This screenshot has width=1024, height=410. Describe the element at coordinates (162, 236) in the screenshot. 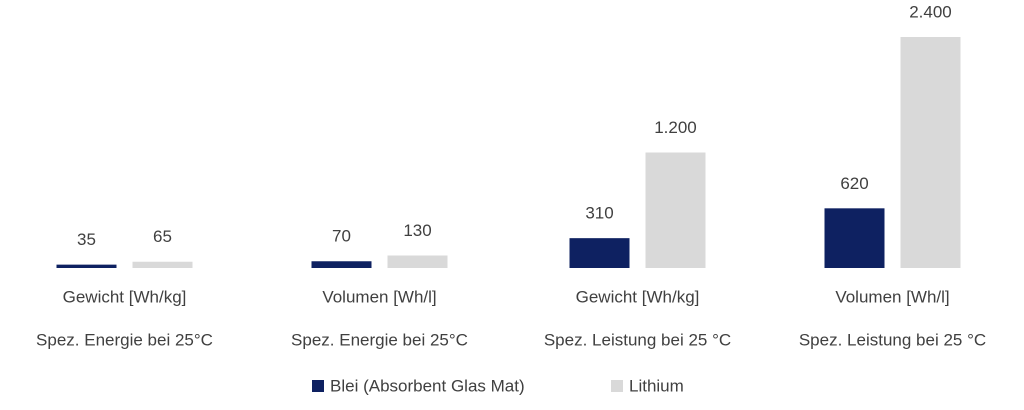

I see `data-label: 65` at that location.